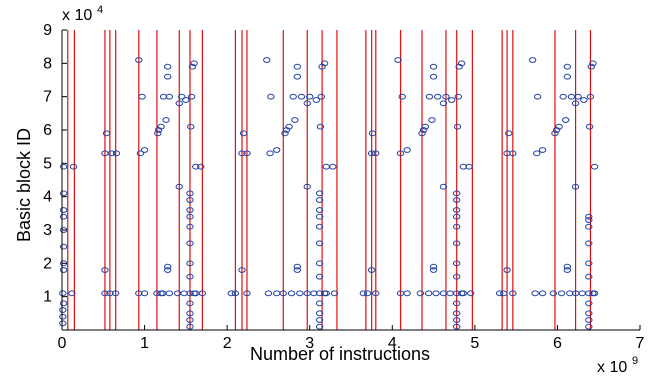 This screenshot has width=660, height=379. Describe the element at coordinates (100, 10) in the screenshot. I see `y-multiplier-exponent: 4` at that location.